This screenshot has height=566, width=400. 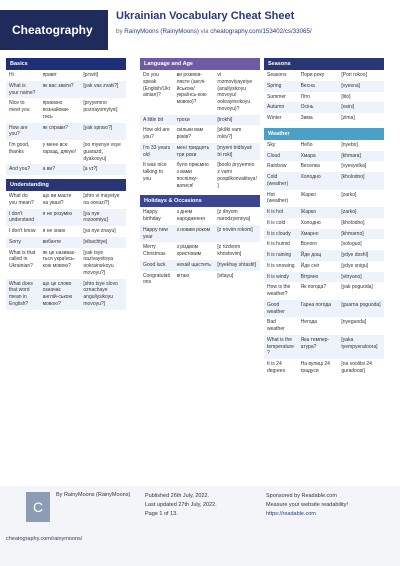 What do you see at coordinates (161, 31) in the screenshot?
I see `author-link: RainyMoons (RainyMoons)` at bounding box center [161, 31].